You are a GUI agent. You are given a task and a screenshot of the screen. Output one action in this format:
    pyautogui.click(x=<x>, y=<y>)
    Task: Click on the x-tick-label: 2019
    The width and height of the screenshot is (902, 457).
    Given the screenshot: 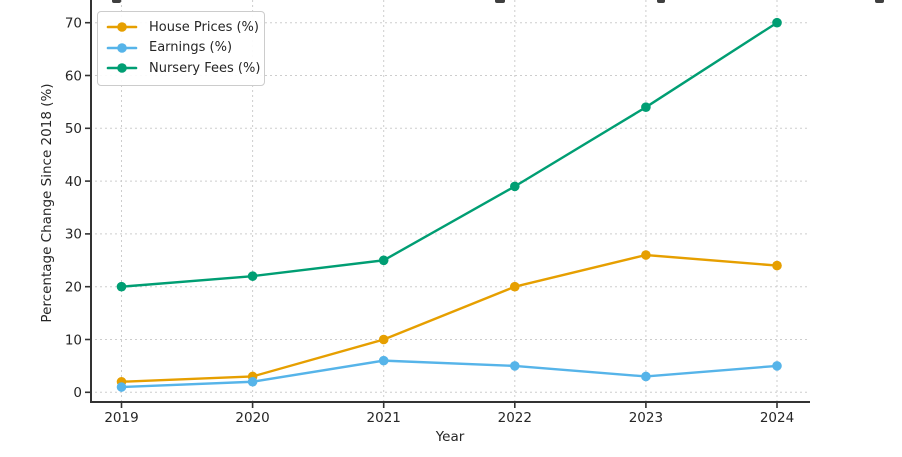 What is the action you would take?
    pyautogui.click(x=121, y=418)
    